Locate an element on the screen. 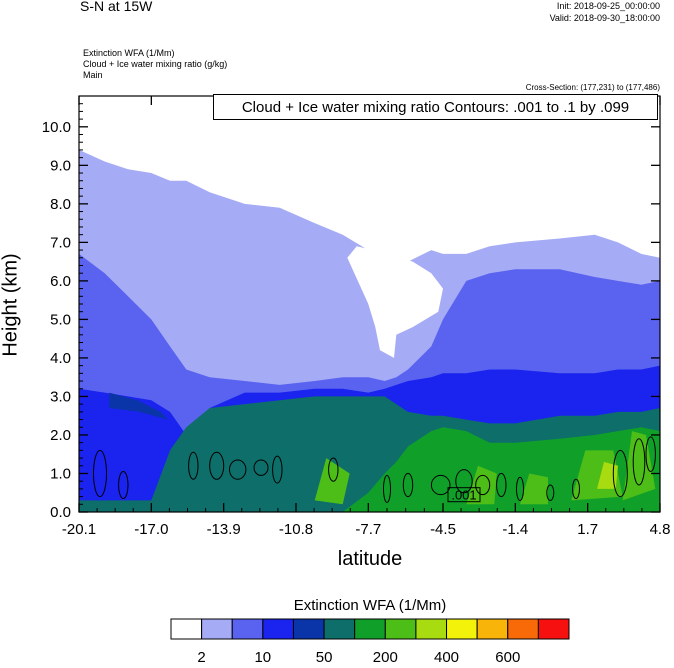 The height and width of the screenshot is (668, 674). contour-annotation-label: .001 is located at coordinates (463, 495).